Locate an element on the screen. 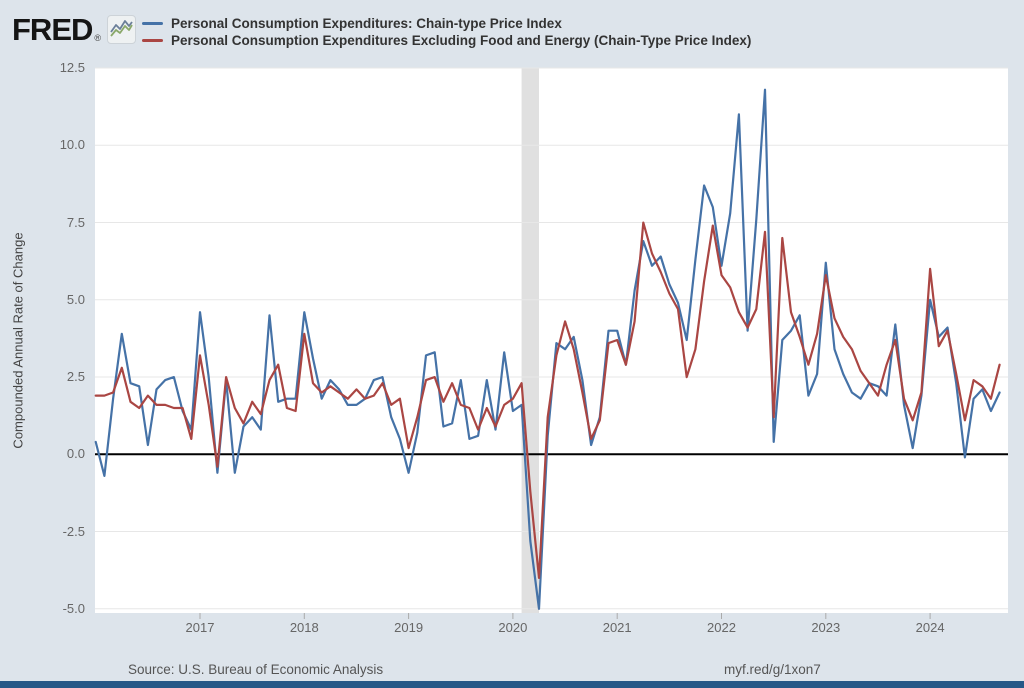 Image resolution: width=1024 pixels, height=688 pixels. x-tick-label: 2020 is located at coordinates (513, 627).